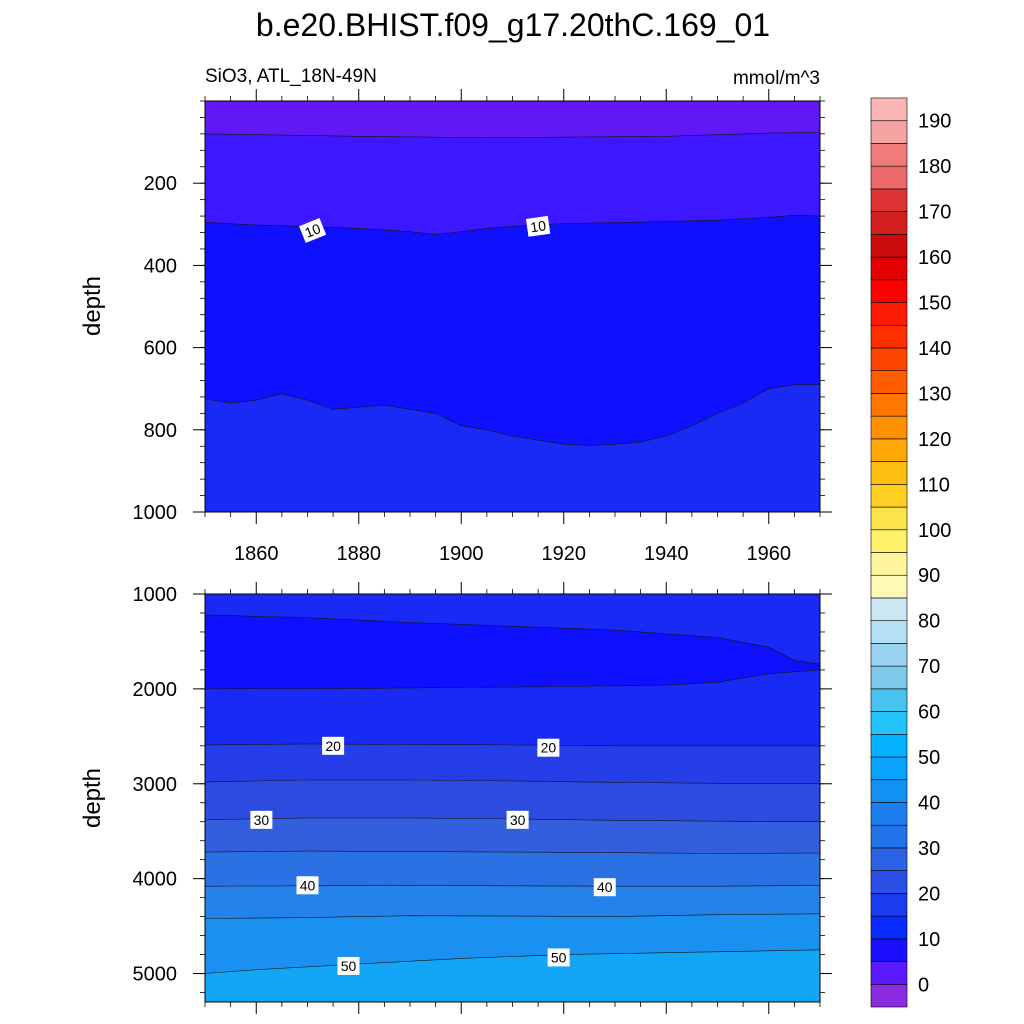  I want to click on svg-text: 50, so click(349, 966).